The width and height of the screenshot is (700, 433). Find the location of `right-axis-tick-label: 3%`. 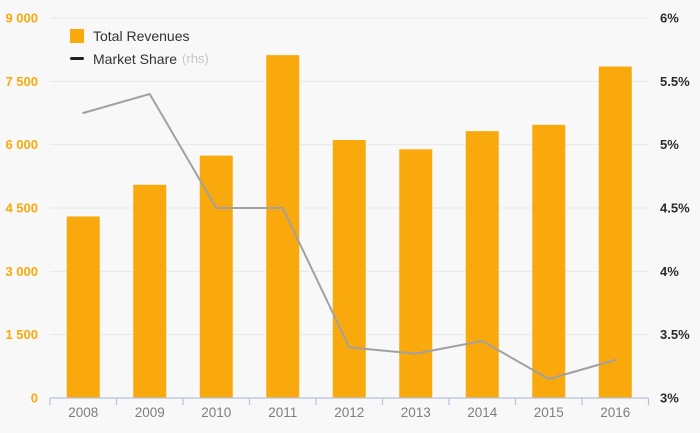

right-axis-tick-label: 3% is located at coordinates (669, 398).